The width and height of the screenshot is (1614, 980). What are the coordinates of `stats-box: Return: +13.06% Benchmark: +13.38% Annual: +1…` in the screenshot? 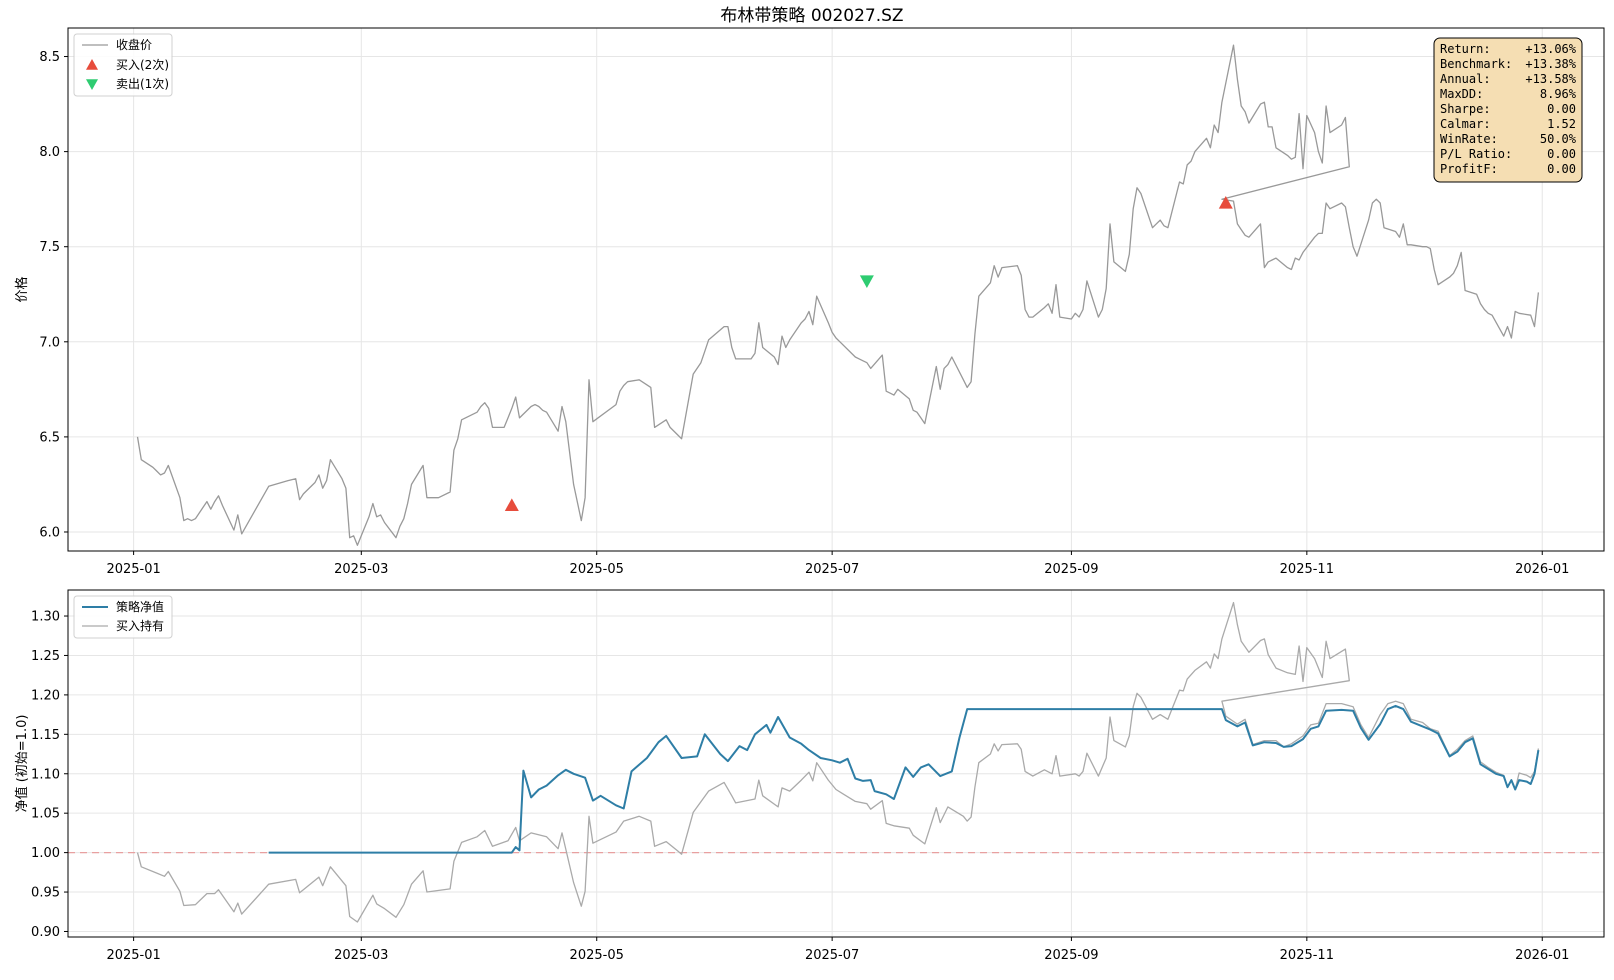 It's located at (1508, 110).